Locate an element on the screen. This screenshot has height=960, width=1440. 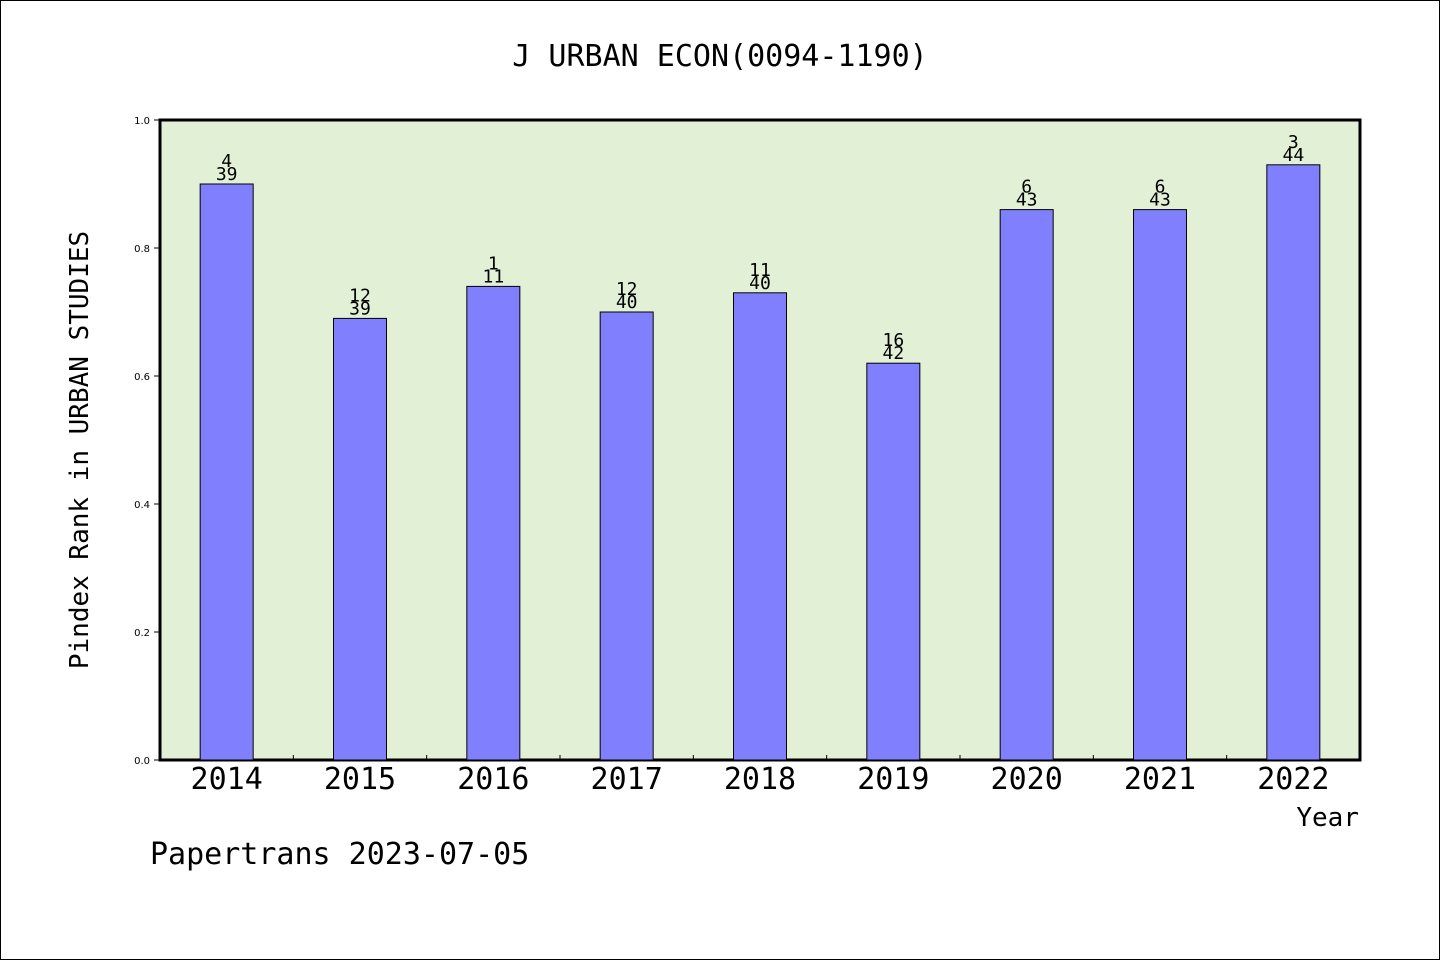
bar-2020 is located at coordinates (1026, 485).